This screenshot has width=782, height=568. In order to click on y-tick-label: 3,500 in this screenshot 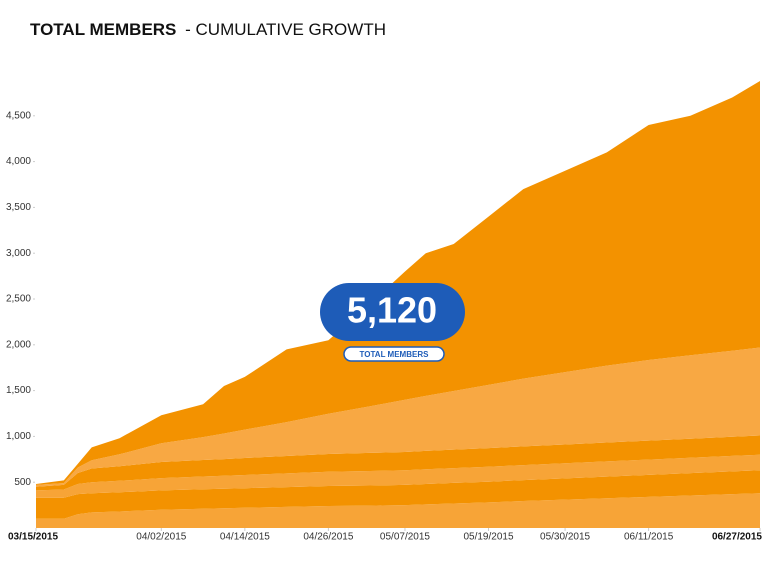, I will do `click(18, 207)`.